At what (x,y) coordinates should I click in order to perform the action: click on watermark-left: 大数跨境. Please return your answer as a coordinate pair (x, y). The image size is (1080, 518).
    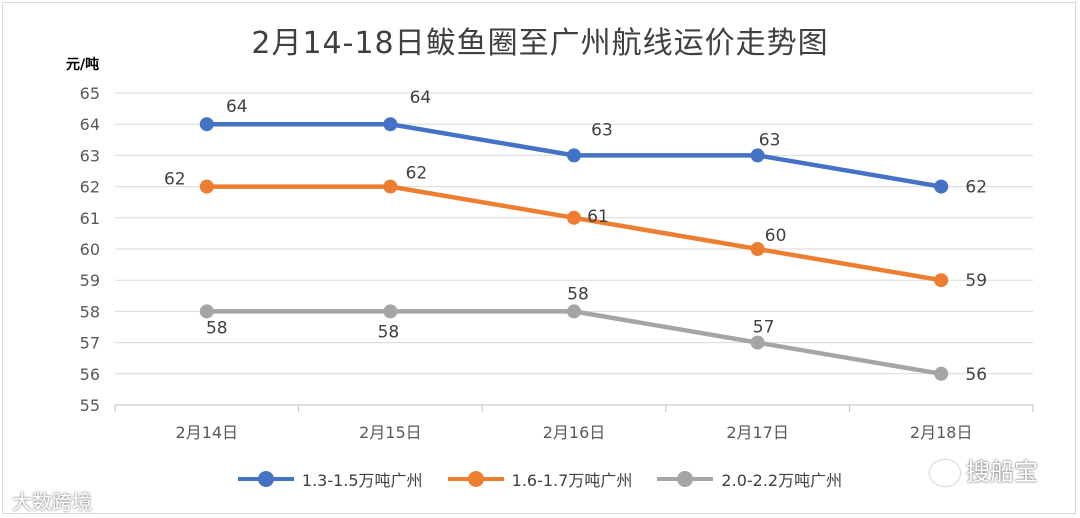
    Looking at the image, I should click on (52, 500).